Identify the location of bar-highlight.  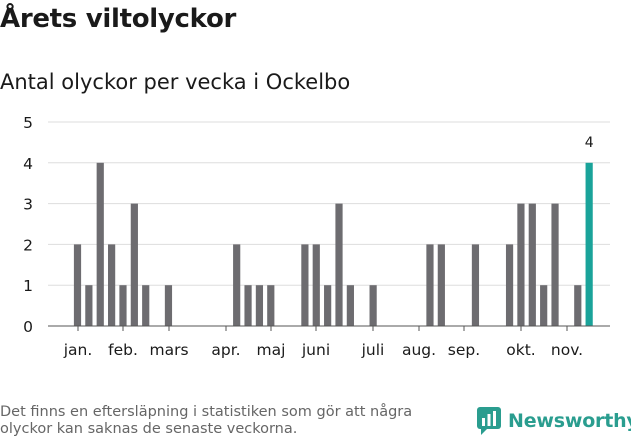
(589, 244).